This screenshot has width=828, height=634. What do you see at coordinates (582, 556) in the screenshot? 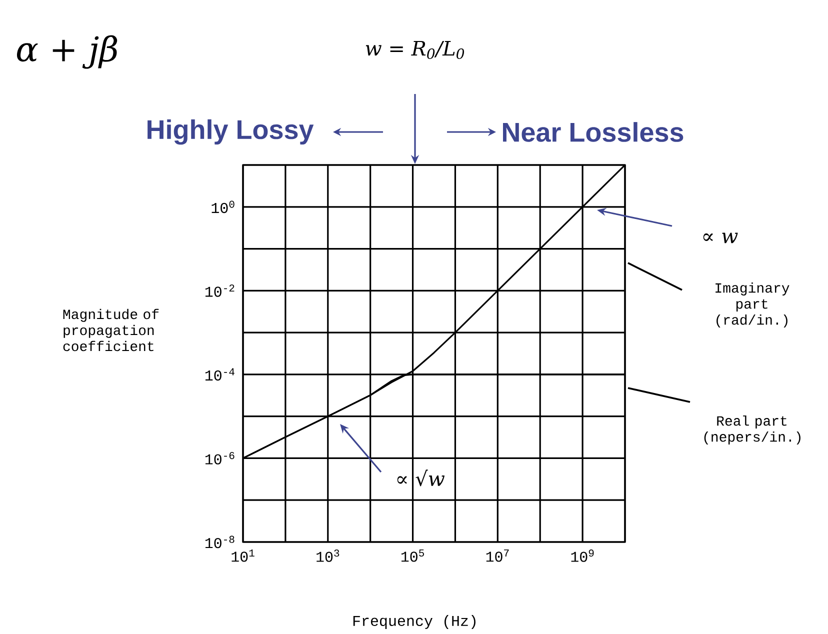
I see `x-tick-label: 10$^{9}$` at bounding box center [582, 556].